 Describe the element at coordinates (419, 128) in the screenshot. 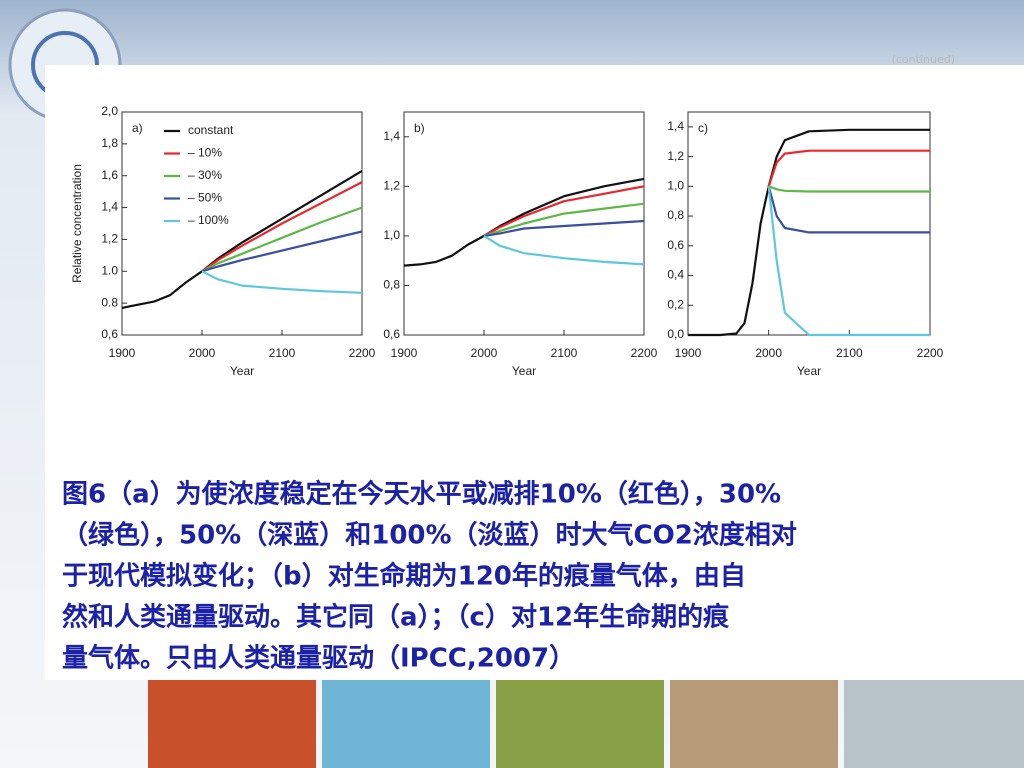

I see `panel-label: b)` at that location.